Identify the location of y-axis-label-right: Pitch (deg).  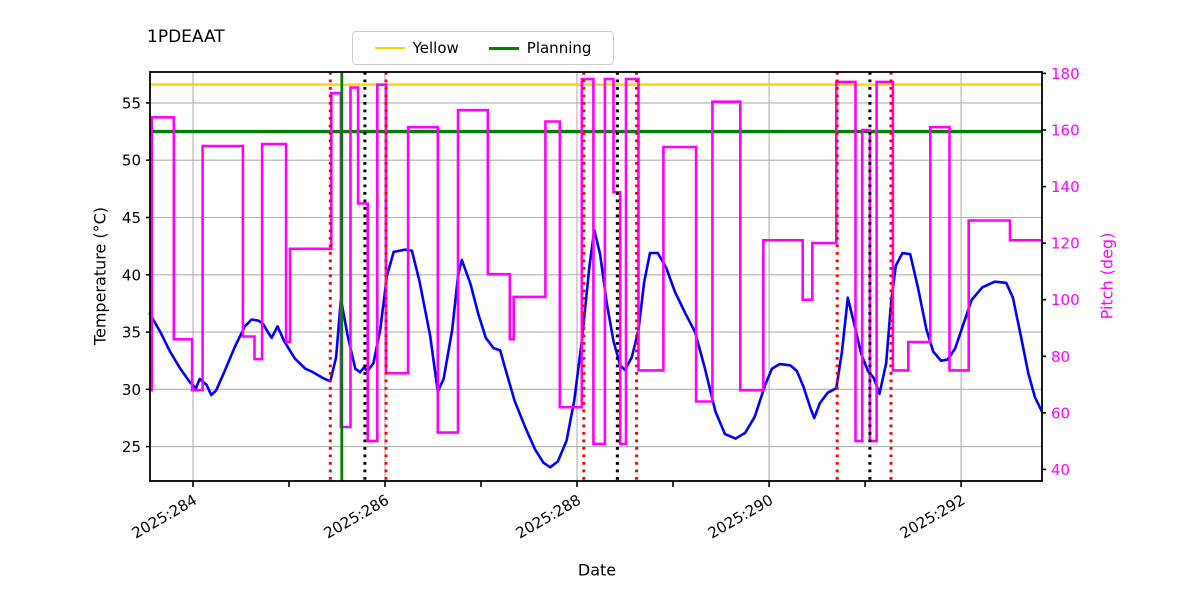
(1107, 276).